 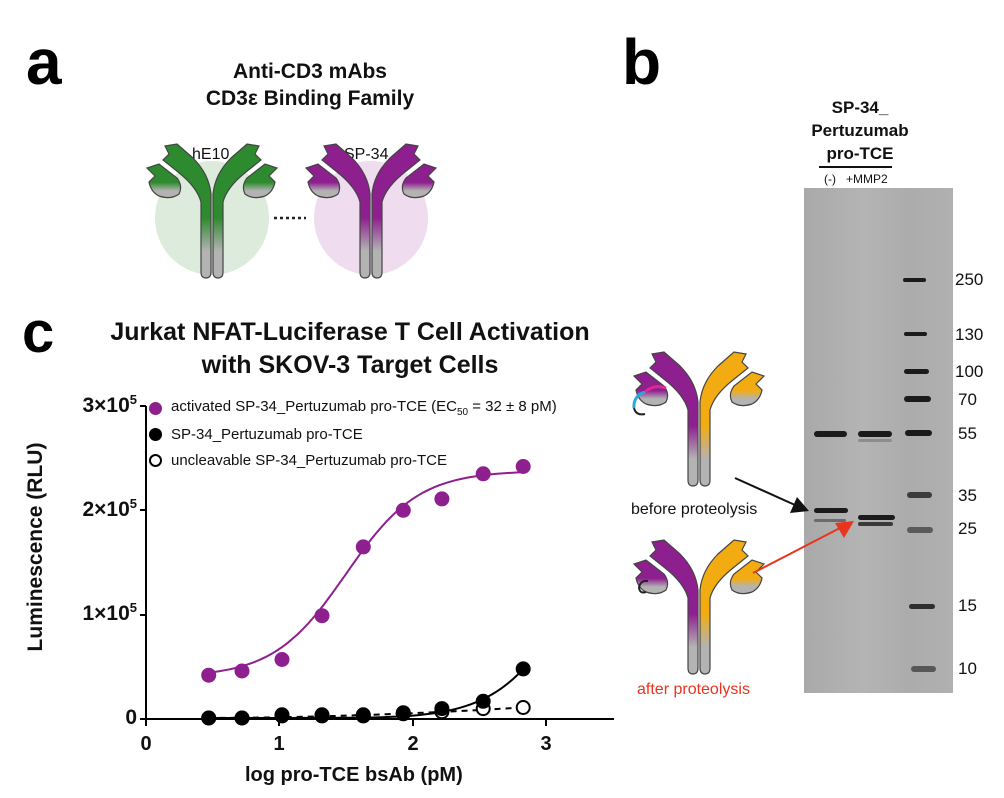 I want to click on x-axis-label: log pro-TCE bsAb (pM), so click(x=354, y=775).